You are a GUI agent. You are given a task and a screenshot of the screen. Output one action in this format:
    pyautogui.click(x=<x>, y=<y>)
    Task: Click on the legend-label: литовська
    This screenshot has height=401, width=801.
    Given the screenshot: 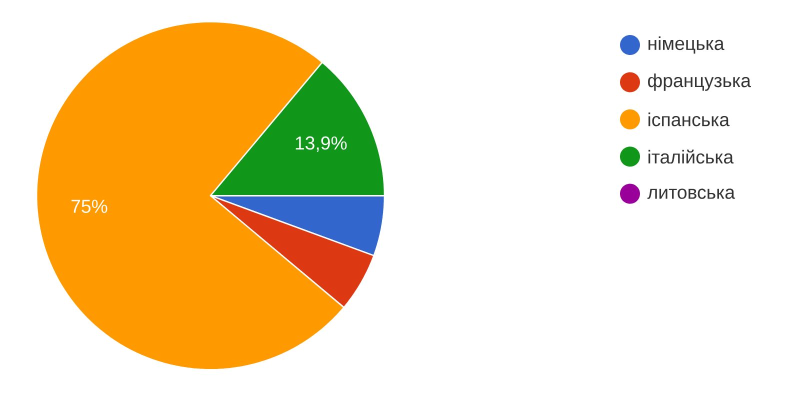 What is the action you would take?
    pyautogui.click(x=691, y=193)
    